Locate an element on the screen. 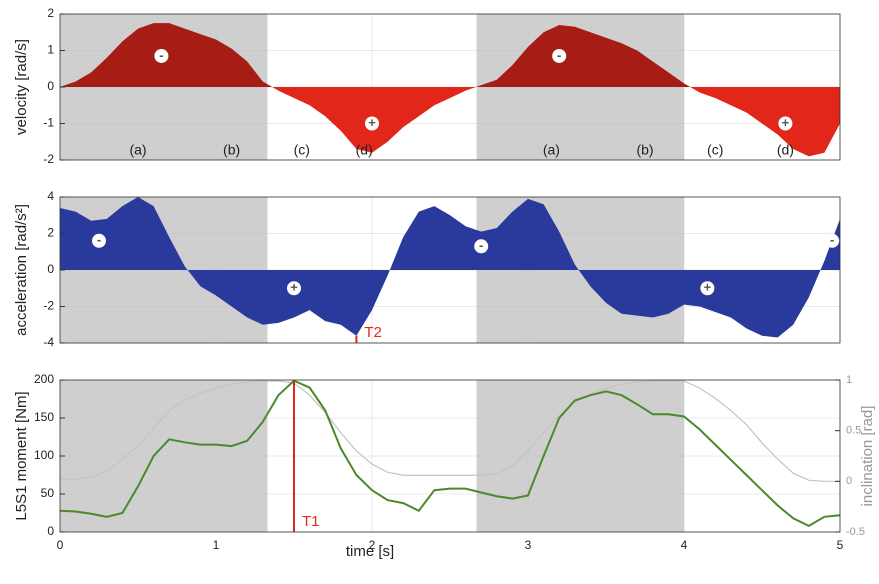 The width and height of the screenshot is (879, 584). y-axis-label: acceleration [rad/s²] is located at coordinates (21, 270).